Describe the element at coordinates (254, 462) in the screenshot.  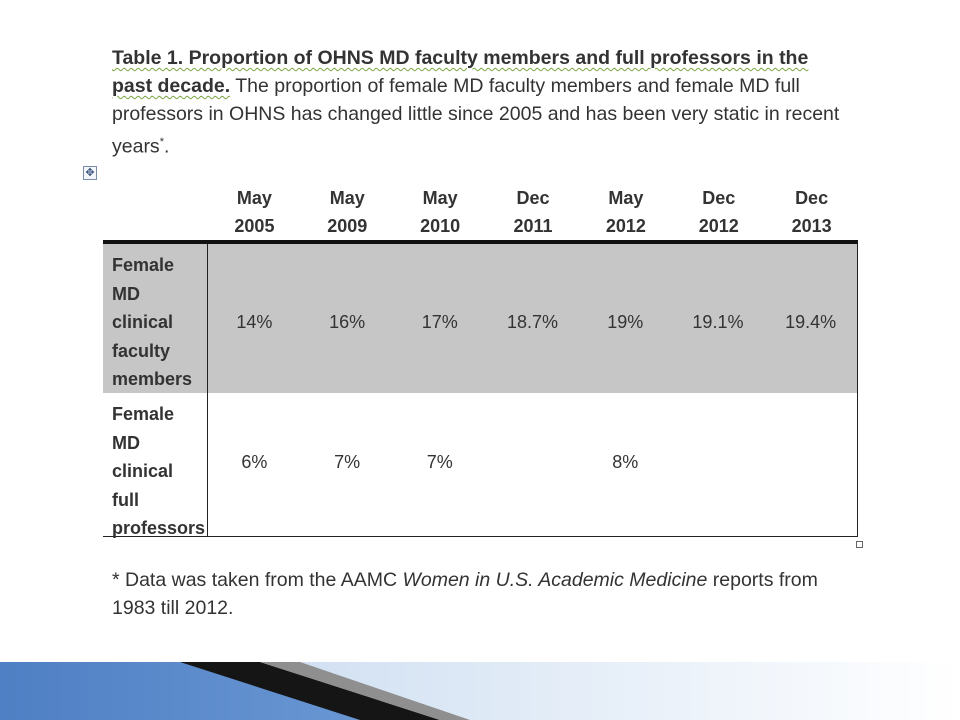
I see `table-cell: 6%` at that location.